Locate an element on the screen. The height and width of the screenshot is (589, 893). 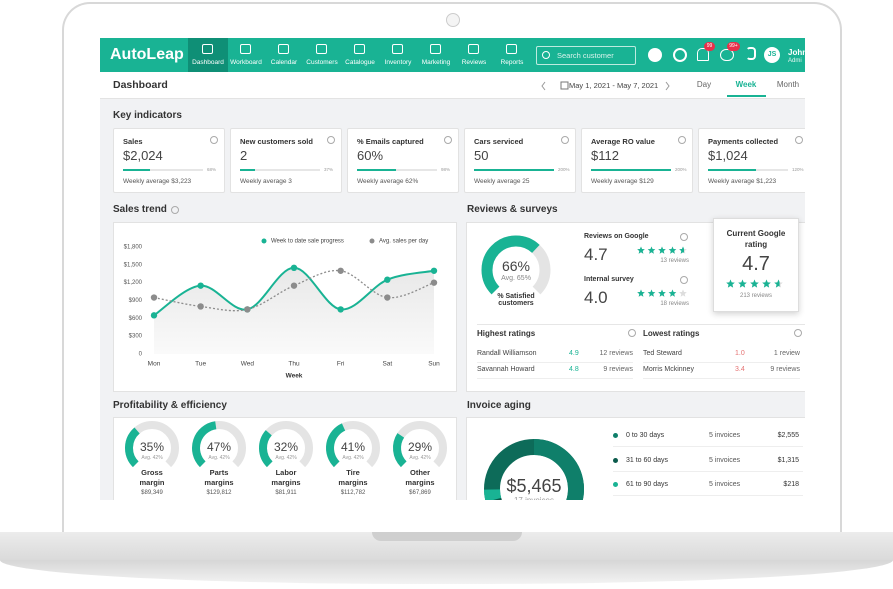
kpi-average: Weekly average $1,223 is located at coordinates (742, 181).